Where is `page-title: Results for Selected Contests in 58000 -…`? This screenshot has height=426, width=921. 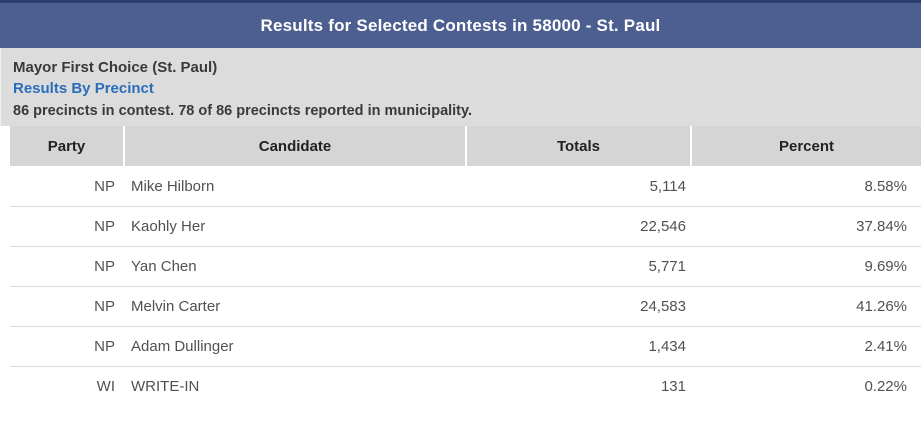 page-title: Results for Selected Contests in 58000 -… is located at coordinates (460, 25).